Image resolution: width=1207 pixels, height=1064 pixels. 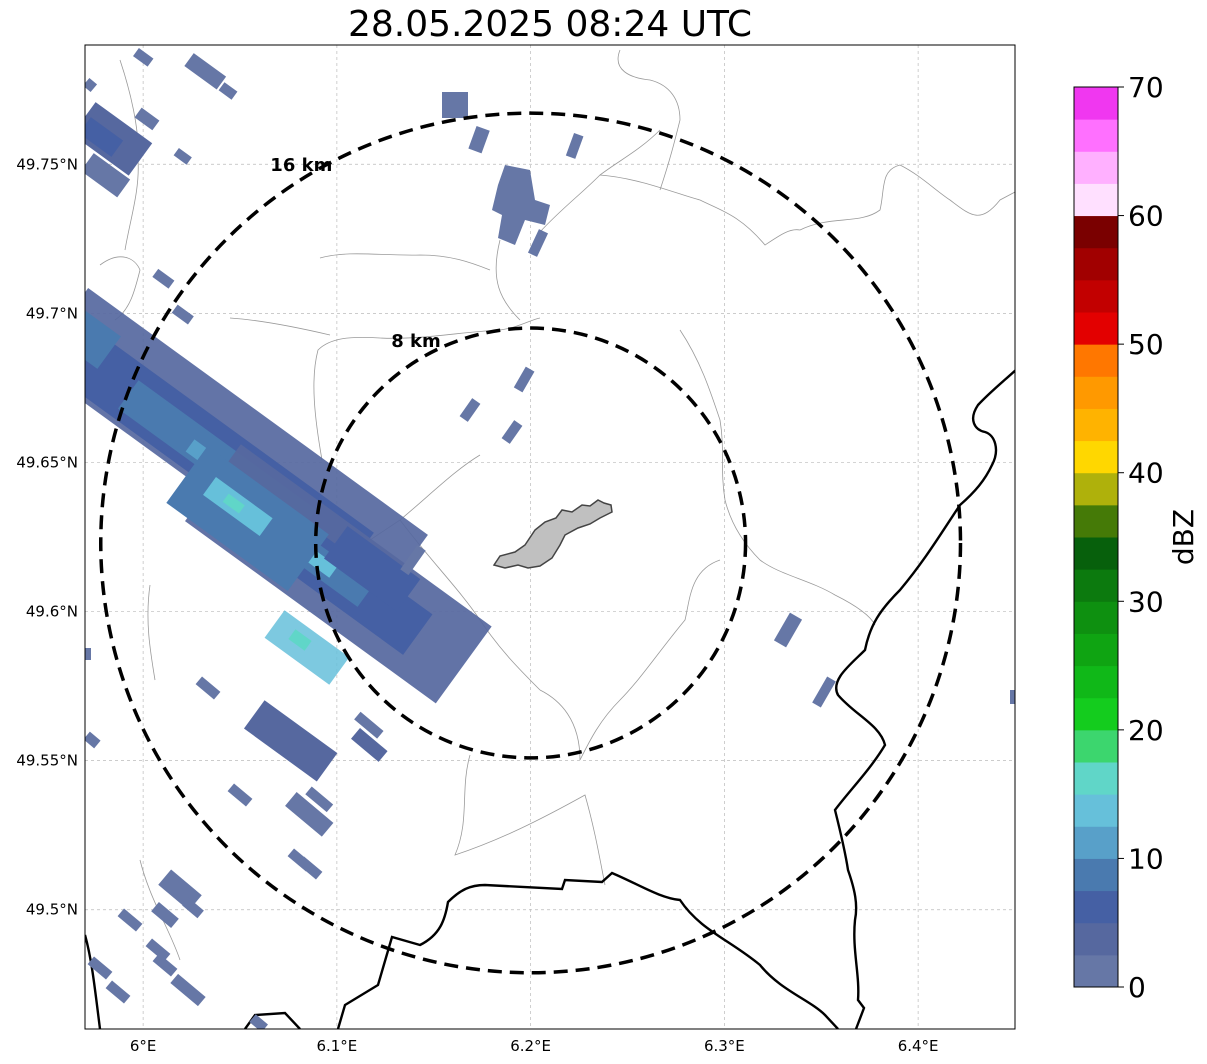 I want to click on lat-tick-label: 49.75°N, so click(x=47, y=164).